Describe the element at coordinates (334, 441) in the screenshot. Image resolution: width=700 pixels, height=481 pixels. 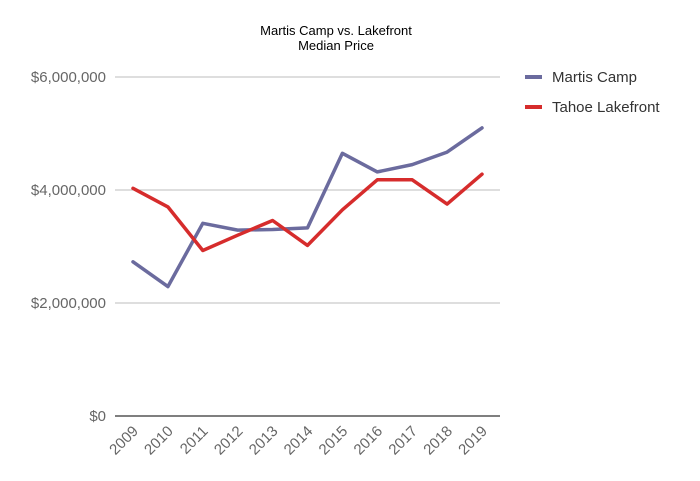
I see `x-tick-label: 2015` at that location.